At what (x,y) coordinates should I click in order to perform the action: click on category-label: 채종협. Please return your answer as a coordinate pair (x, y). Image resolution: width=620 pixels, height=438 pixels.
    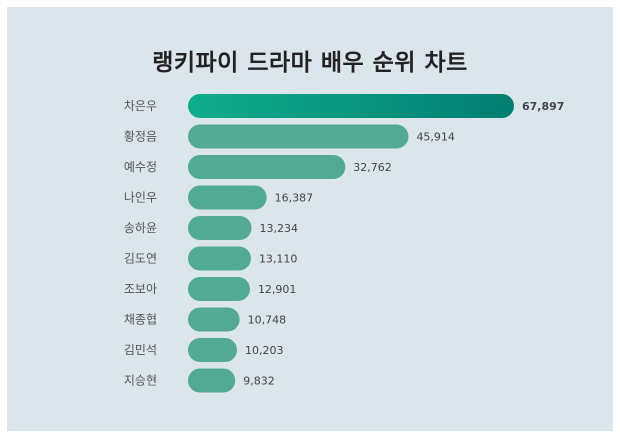
    Looking at the image, I should click on (140, 320).